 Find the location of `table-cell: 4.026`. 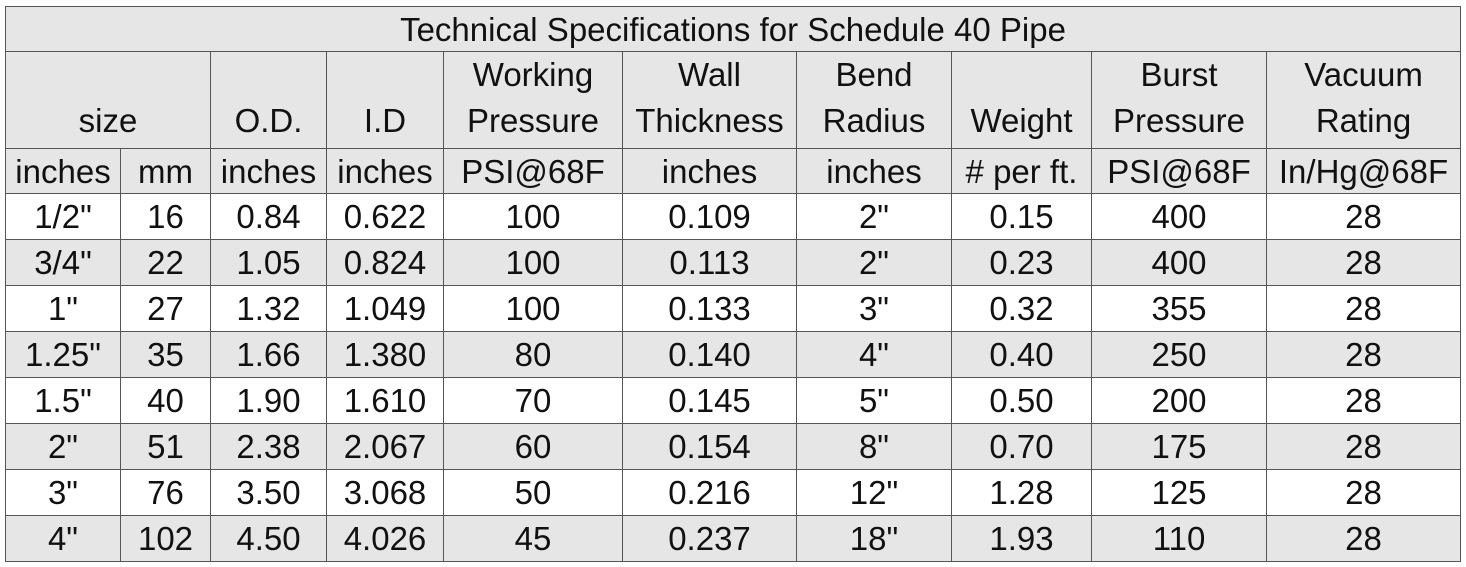

table-cell: 4.026 is located at coordinates (385, 538).